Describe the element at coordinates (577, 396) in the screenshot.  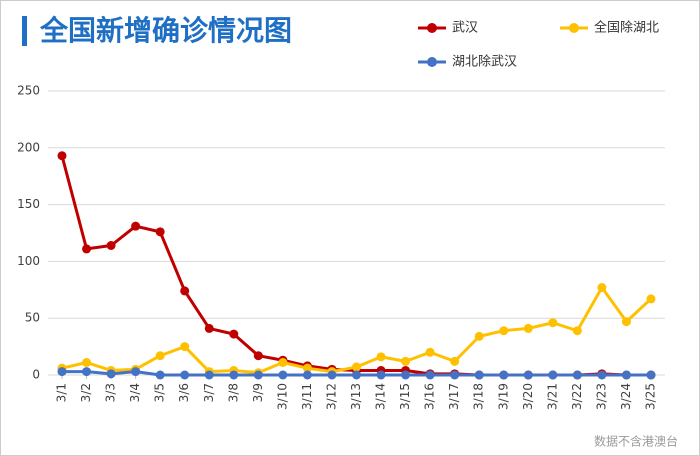
I see `x-tick-label: 3/22` at that location.